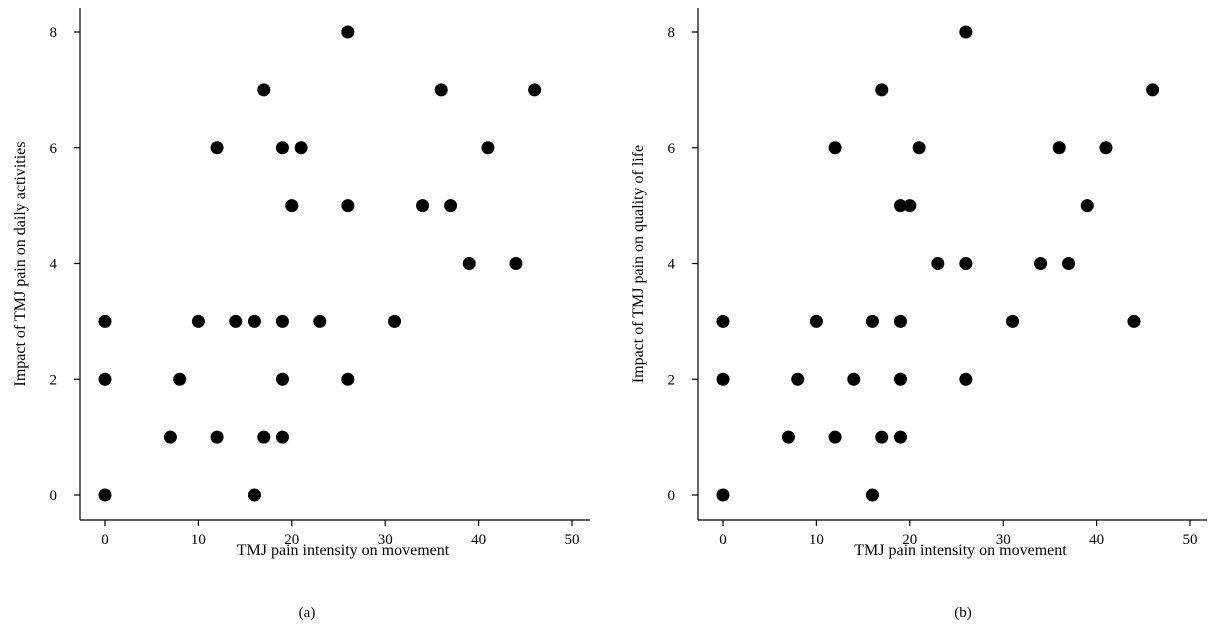 The image size is (1215, 632). Describe the element at coordinates (307, 613) in the screenshot. I see `panel-label: (a)` at that location.